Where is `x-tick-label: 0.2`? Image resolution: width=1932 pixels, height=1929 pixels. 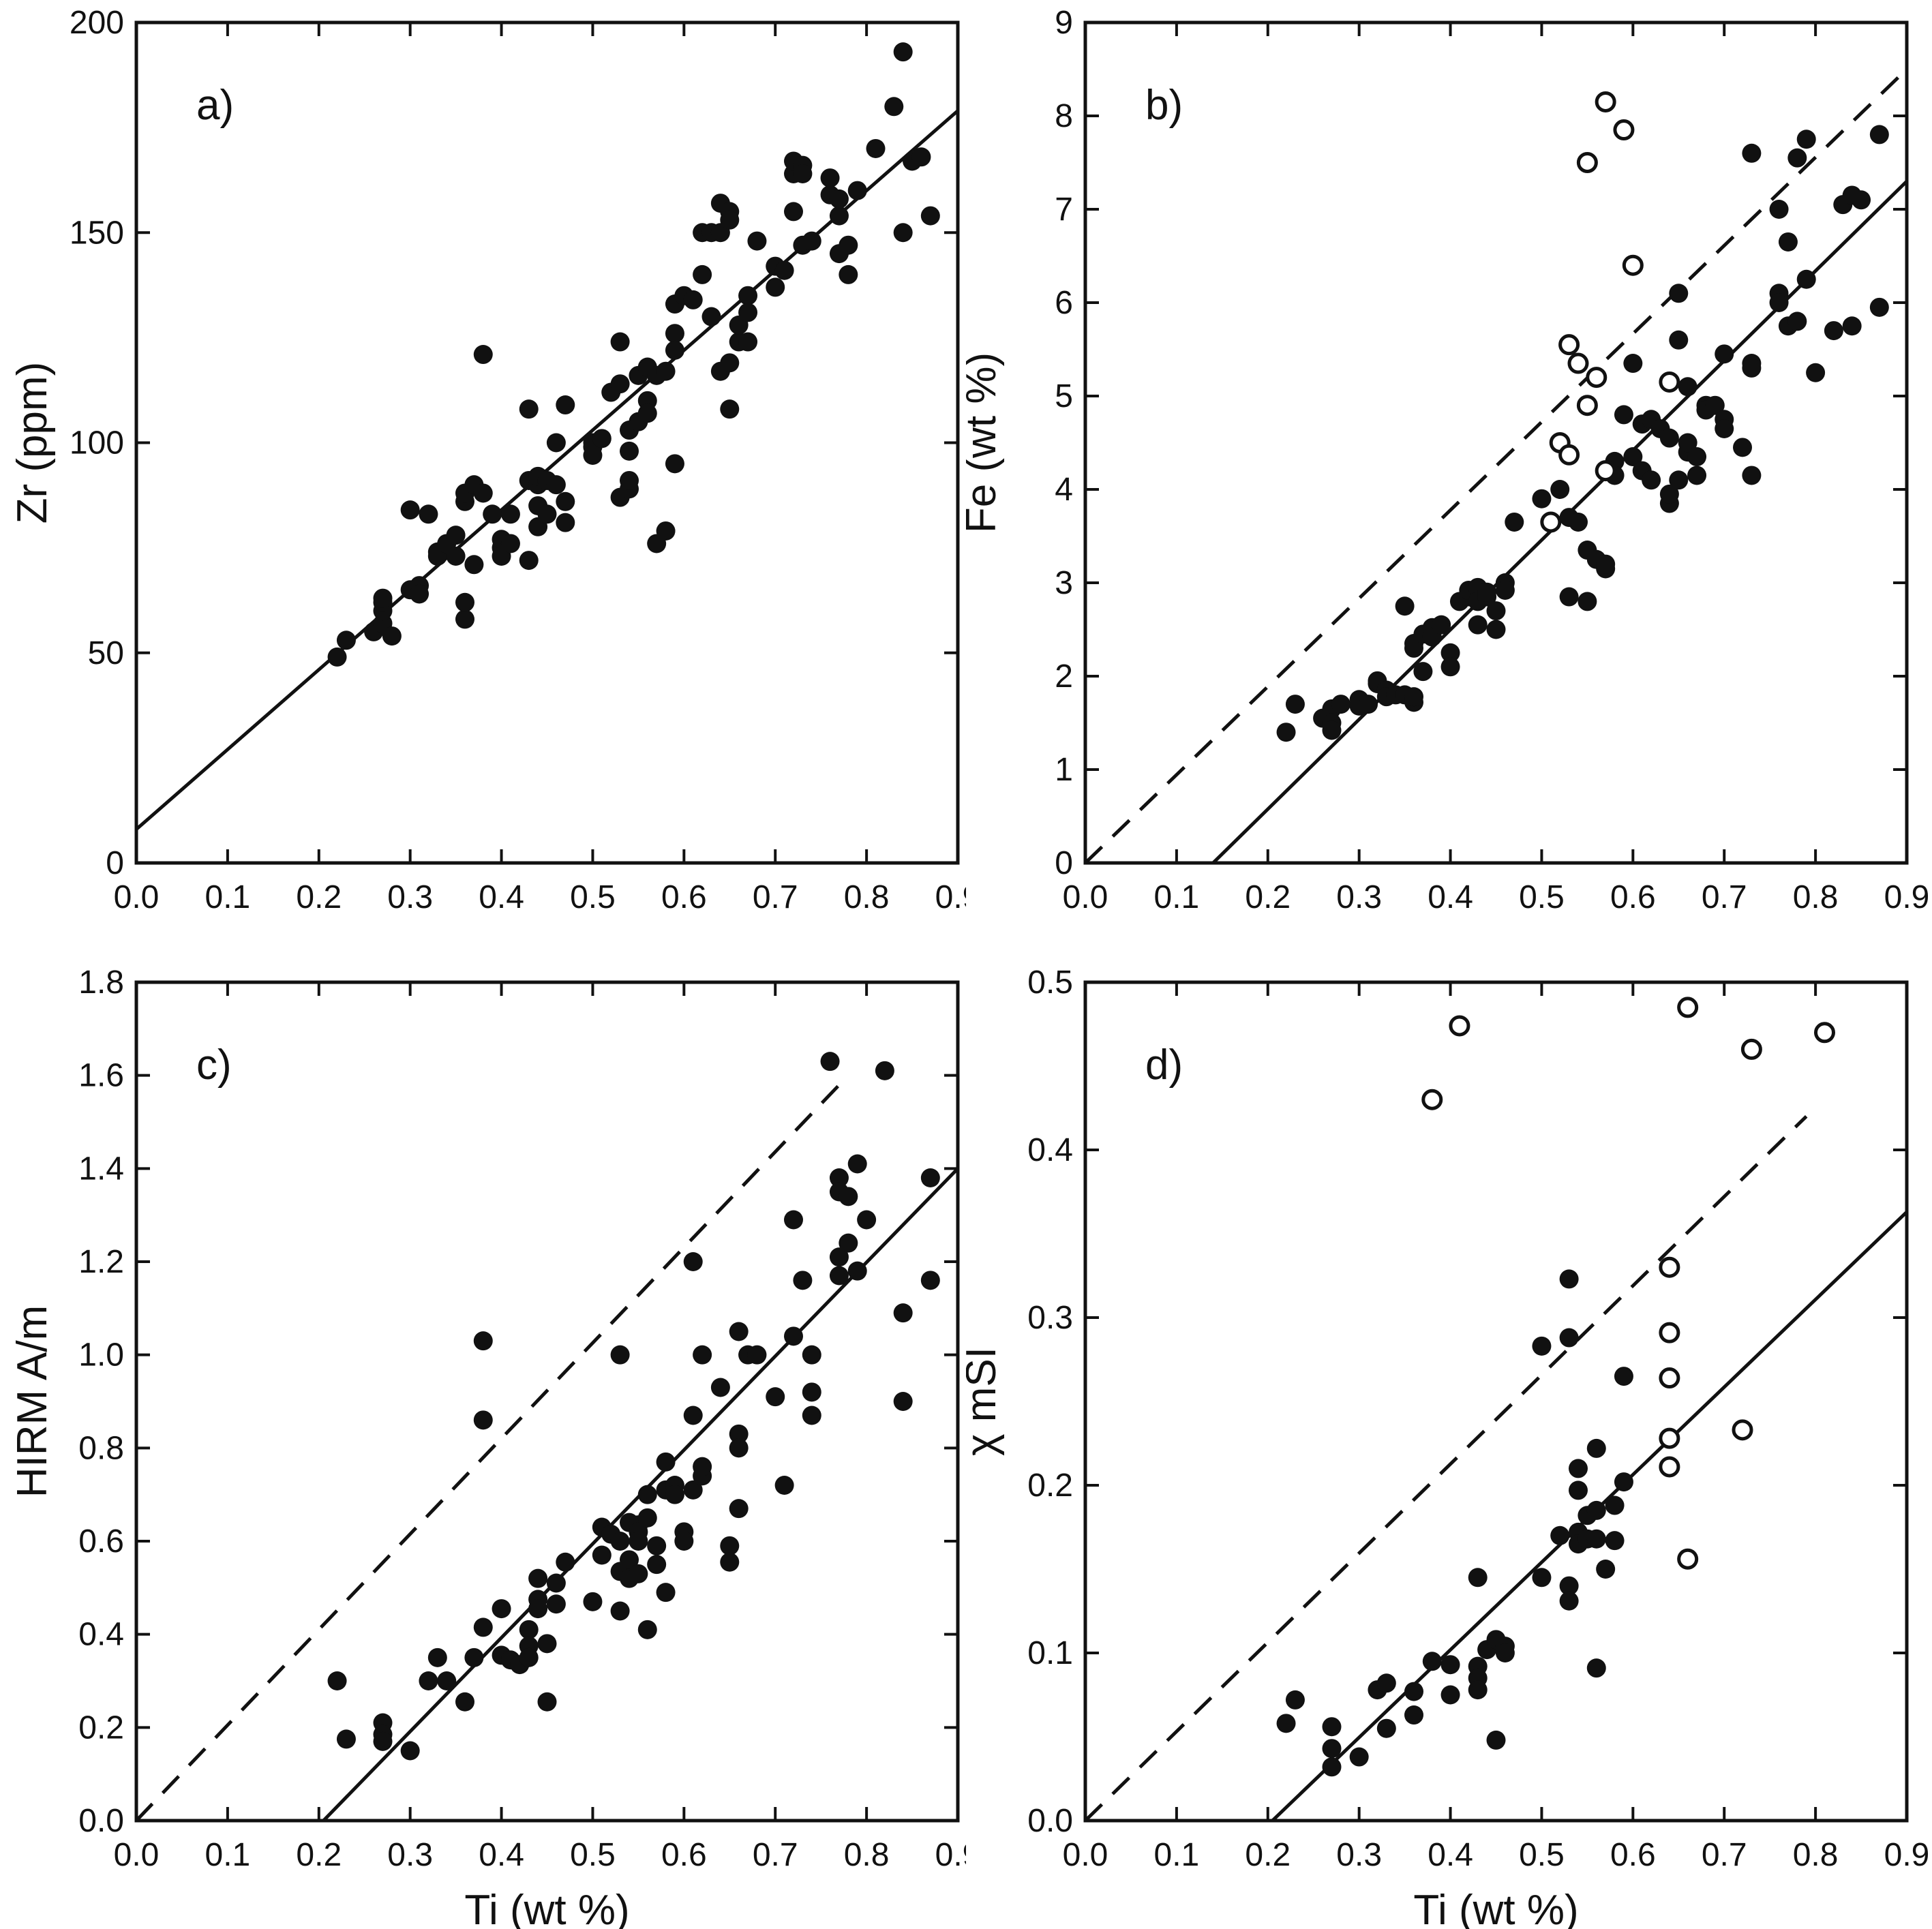 x-tick-label: 0.2 is located at coordinates (319, 897).